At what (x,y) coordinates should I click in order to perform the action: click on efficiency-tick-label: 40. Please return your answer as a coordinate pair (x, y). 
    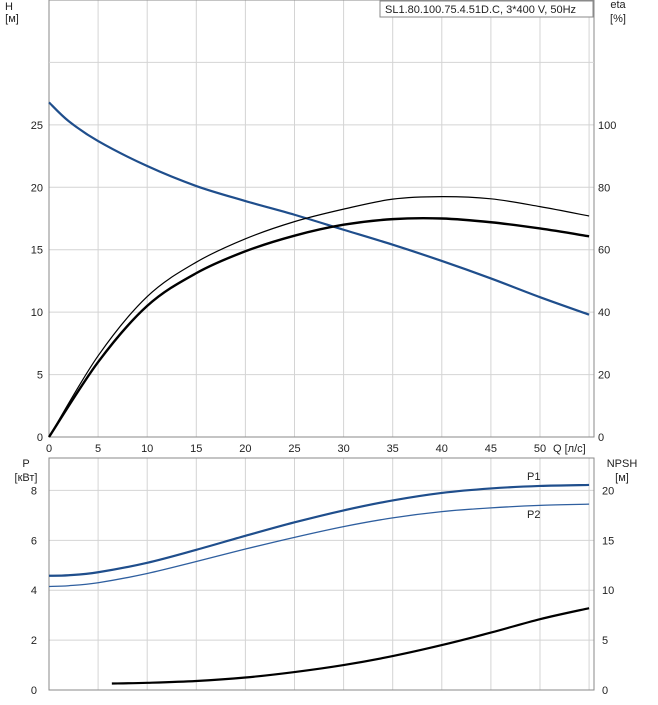
    Looking at the image, I should click on (604, 313).